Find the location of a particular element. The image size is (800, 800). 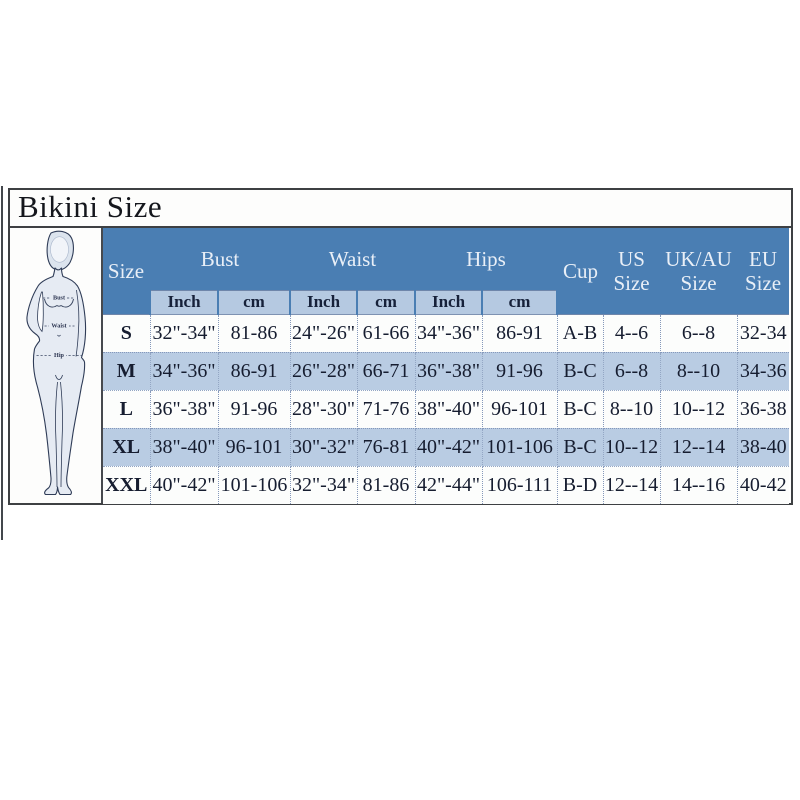

cell-us-size: 12--14 is located at coordinates (631, 484).